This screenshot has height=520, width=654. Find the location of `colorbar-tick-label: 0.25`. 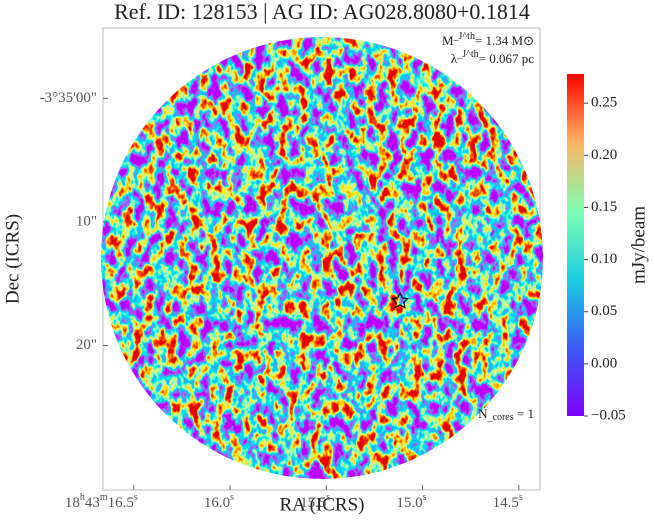

colorbar-tick-label: 0.25 is located at coordinates (604, 103).